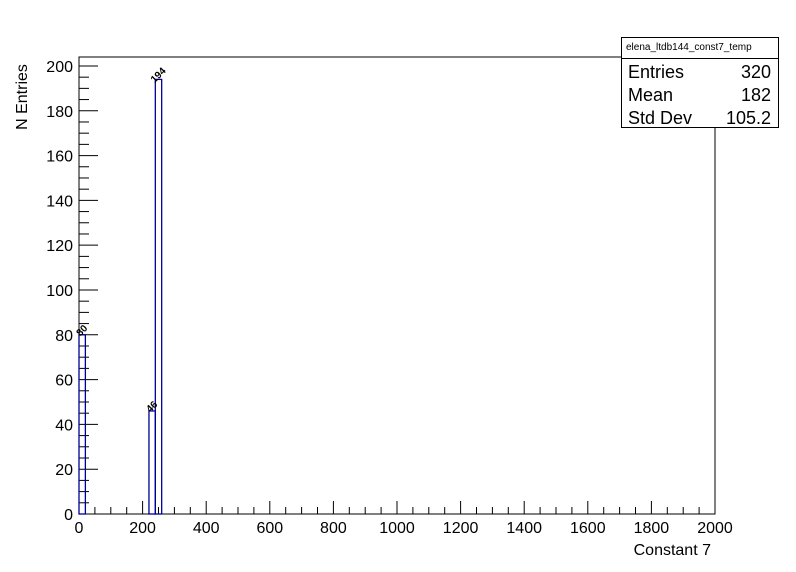 Image resolution: width=796 pixels, height=572 pixels. What do you see at coordinates (660, 118) in the screenshot?
I see `stats-key: Std Dev` at bounding box center [660, 118].